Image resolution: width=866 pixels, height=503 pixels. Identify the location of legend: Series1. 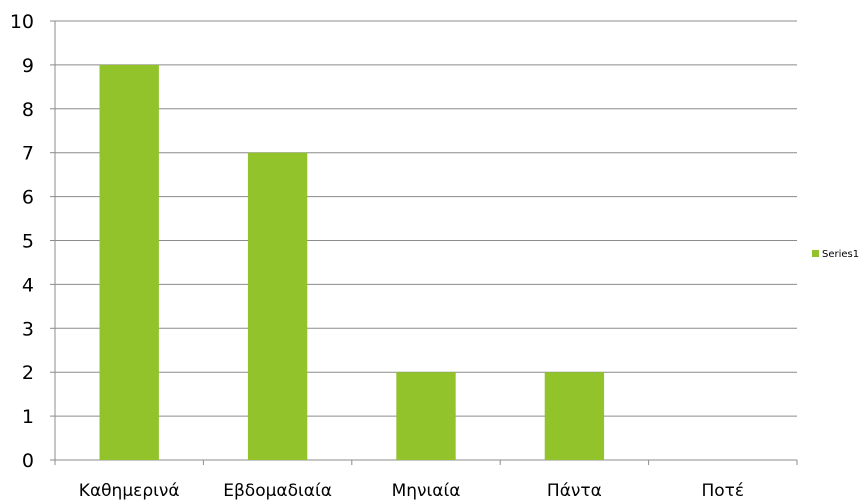
(835, 254).